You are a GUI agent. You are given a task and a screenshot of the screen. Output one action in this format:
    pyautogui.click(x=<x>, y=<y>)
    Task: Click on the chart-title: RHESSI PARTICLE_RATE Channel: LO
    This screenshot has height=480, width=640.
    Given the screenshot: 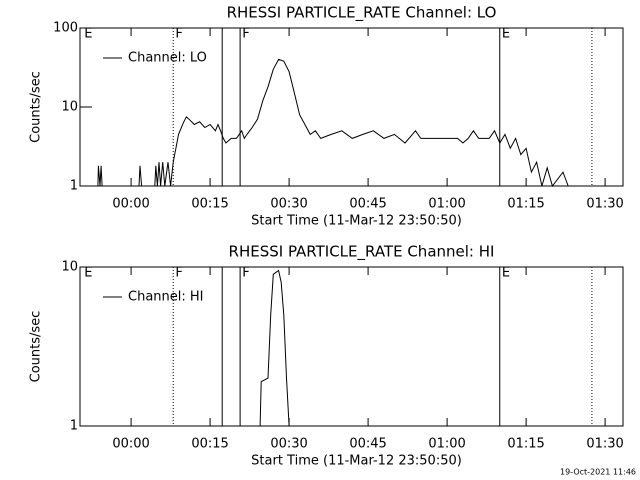 What is the action you would take?
    pyautogui.click(x=362, y=13)
    